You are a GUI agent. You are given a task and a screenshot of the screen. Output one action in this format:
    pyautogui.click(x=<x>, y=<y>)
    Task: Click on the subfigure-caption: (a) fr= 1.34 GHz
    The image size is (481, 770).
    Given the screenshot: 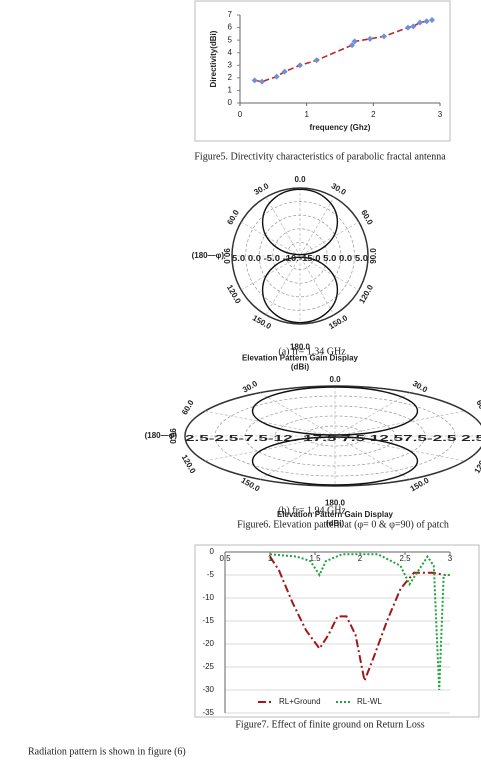 What is the action you would take?
    pyautogui.click(x=312, y=351)
    